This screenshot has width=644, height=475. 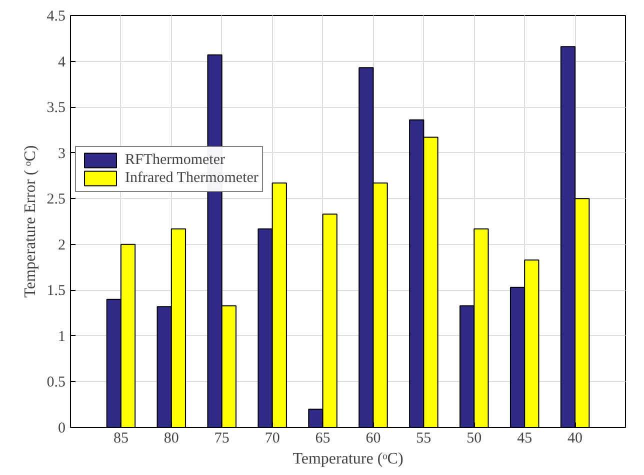 I want to click on x-tick-label: 85, so click(x=120, y=438).